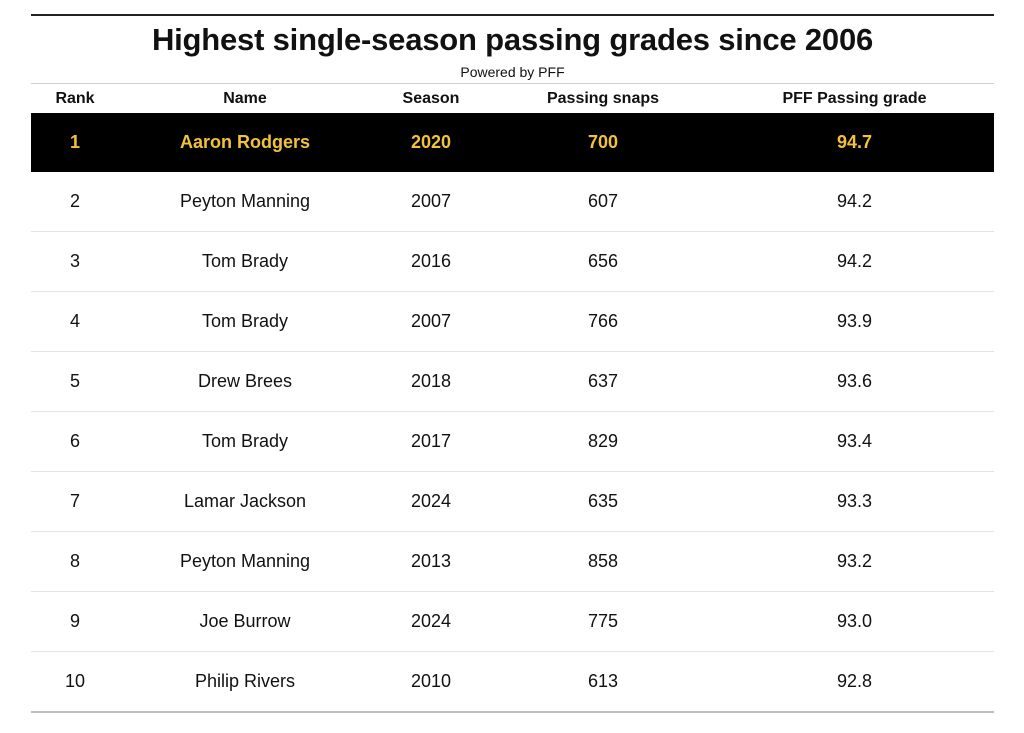  Describe the element at coordinates (431, 98) in the screenshot. I see `column-header-season: Season` at that location.